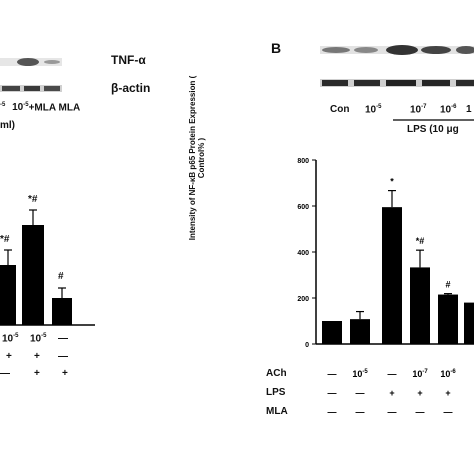  I want to click on left-row2-2: +, so click(37, 356).